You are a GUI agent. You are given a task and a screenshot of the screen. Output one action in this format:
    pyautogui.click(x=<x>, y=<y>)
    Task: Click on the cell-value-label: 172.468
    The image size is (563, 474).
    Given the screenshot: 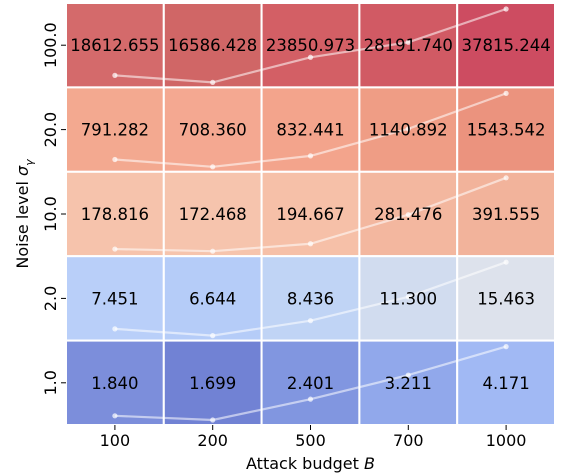 What is the action you would take?
    pyautogui.click(x=213, y=214)
    